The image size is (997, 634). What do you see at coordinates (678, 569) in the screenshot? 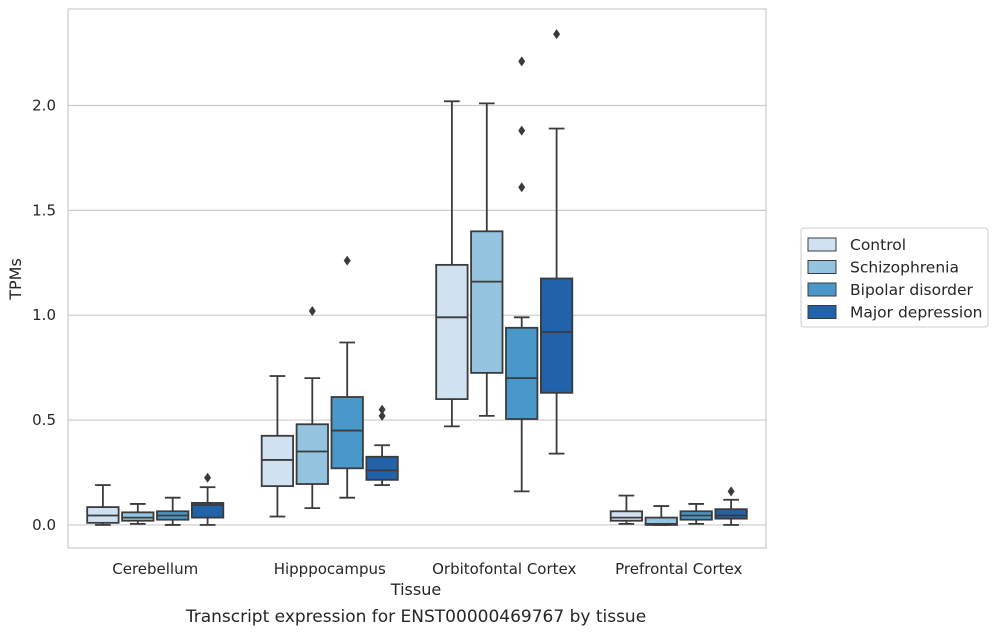
I see `x-tick-label: Prefrontal Cortex` at bounding box center [678, 569].